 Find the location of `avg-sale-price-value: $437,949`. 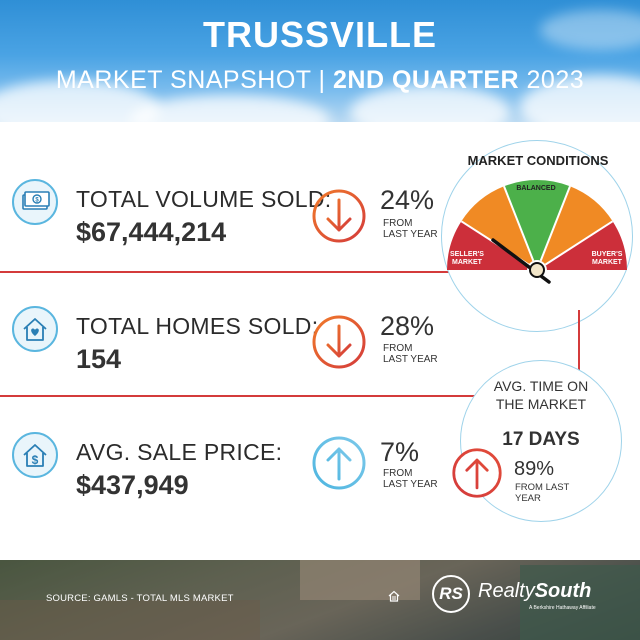

avg-sale-price-value: $437,949 is located at coordinates (132, 485).